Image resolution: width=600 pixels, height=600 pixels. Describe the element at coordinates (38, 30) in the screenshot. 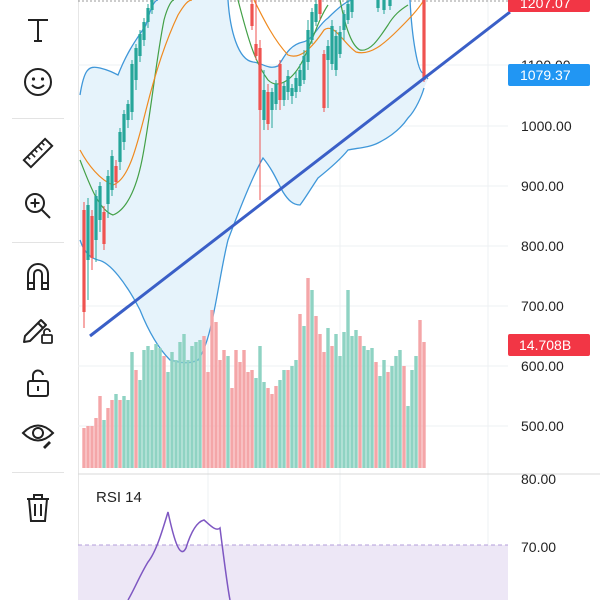

I see `text-tool-button` at that location.